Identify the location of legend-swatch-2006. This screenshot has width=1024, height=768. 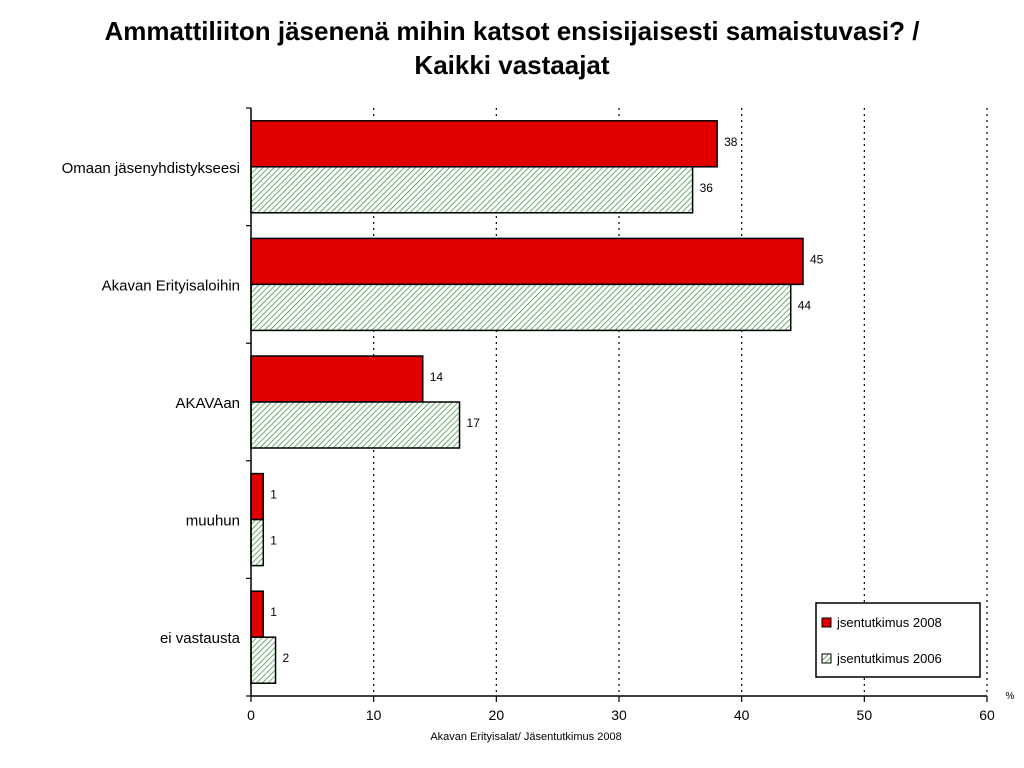
(826, 658).